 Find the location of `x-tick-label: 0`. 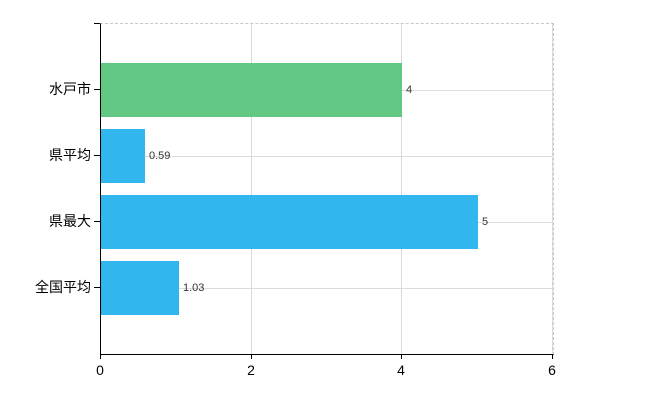

x-tick-label: 0 is located at coordinates (100, 370).